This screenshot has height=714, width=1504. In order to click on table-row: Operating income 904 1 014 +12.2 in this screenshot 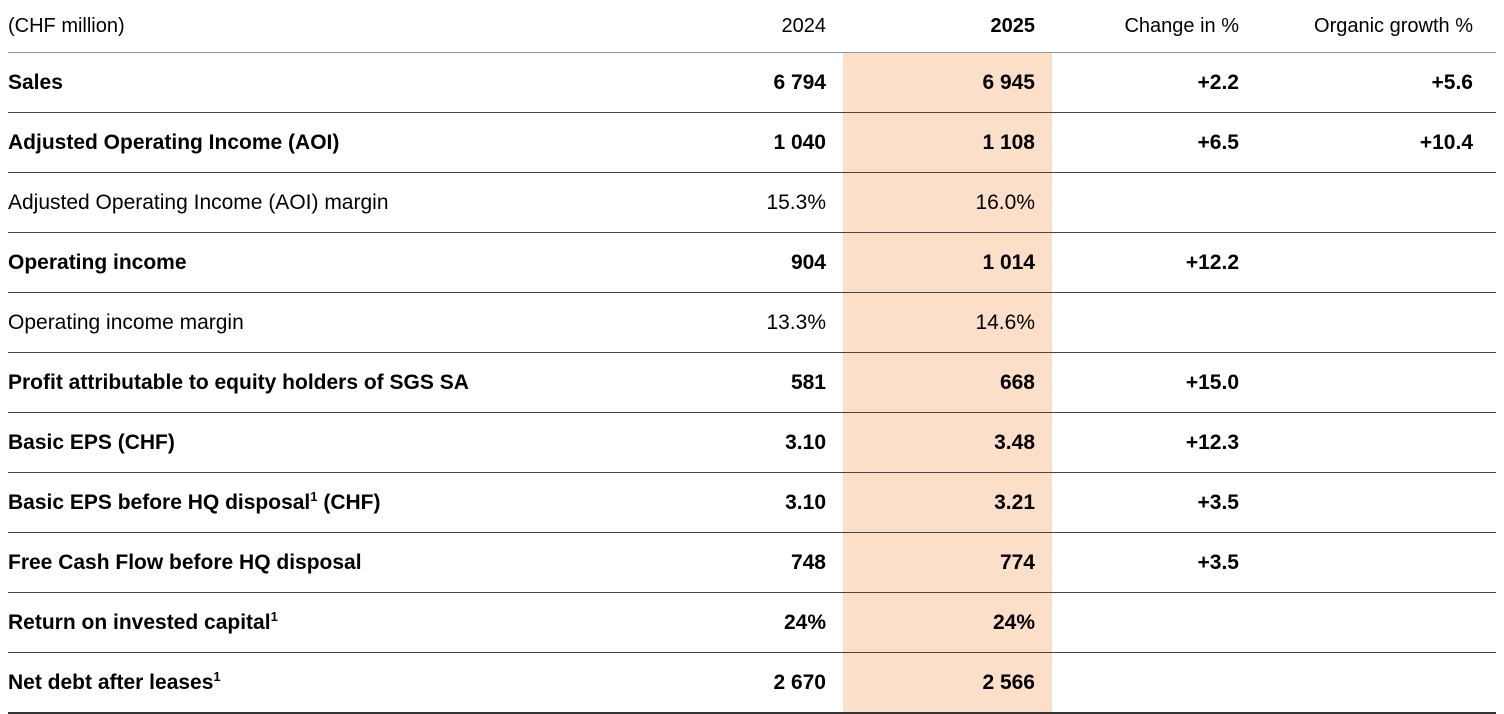, I will do `click(752, 262)`.